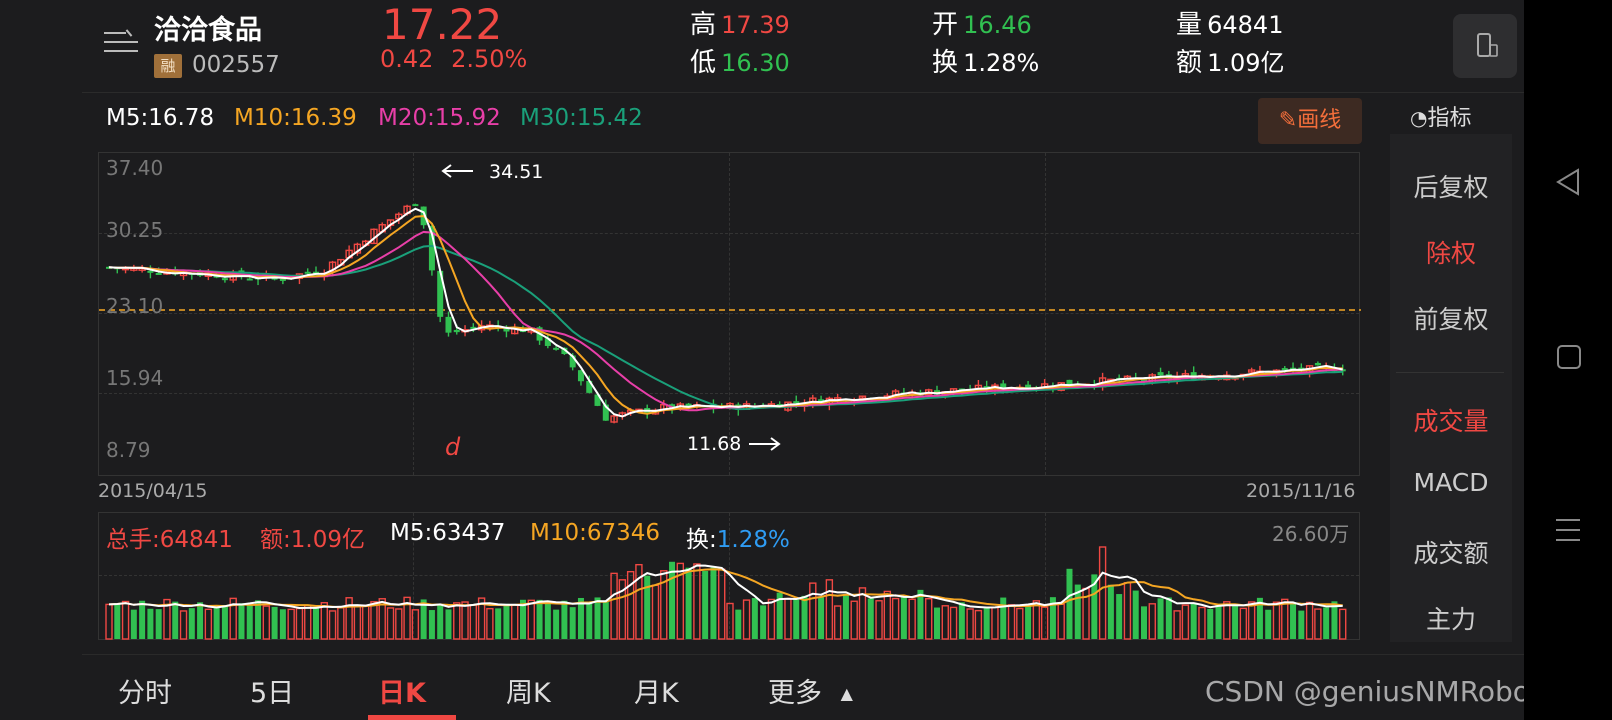 Image resolution: width=1612 pixels, height=720 pixels. I want to click on tab-daily-k: 日K, so click(402, 693).